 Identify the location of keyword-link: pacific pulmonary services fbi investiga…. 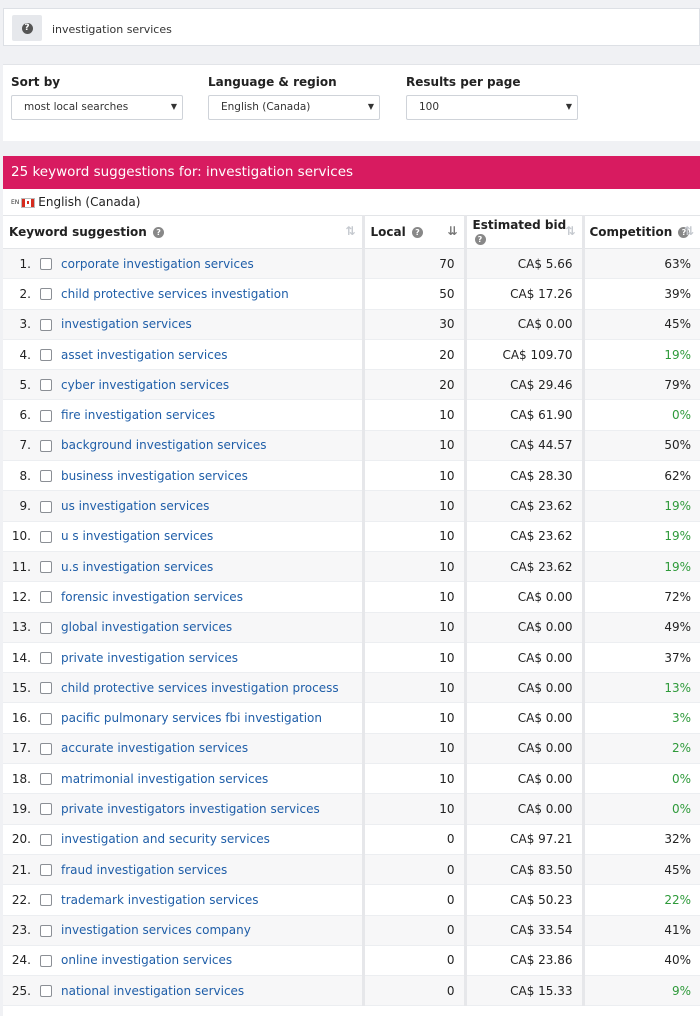
(191, 718).